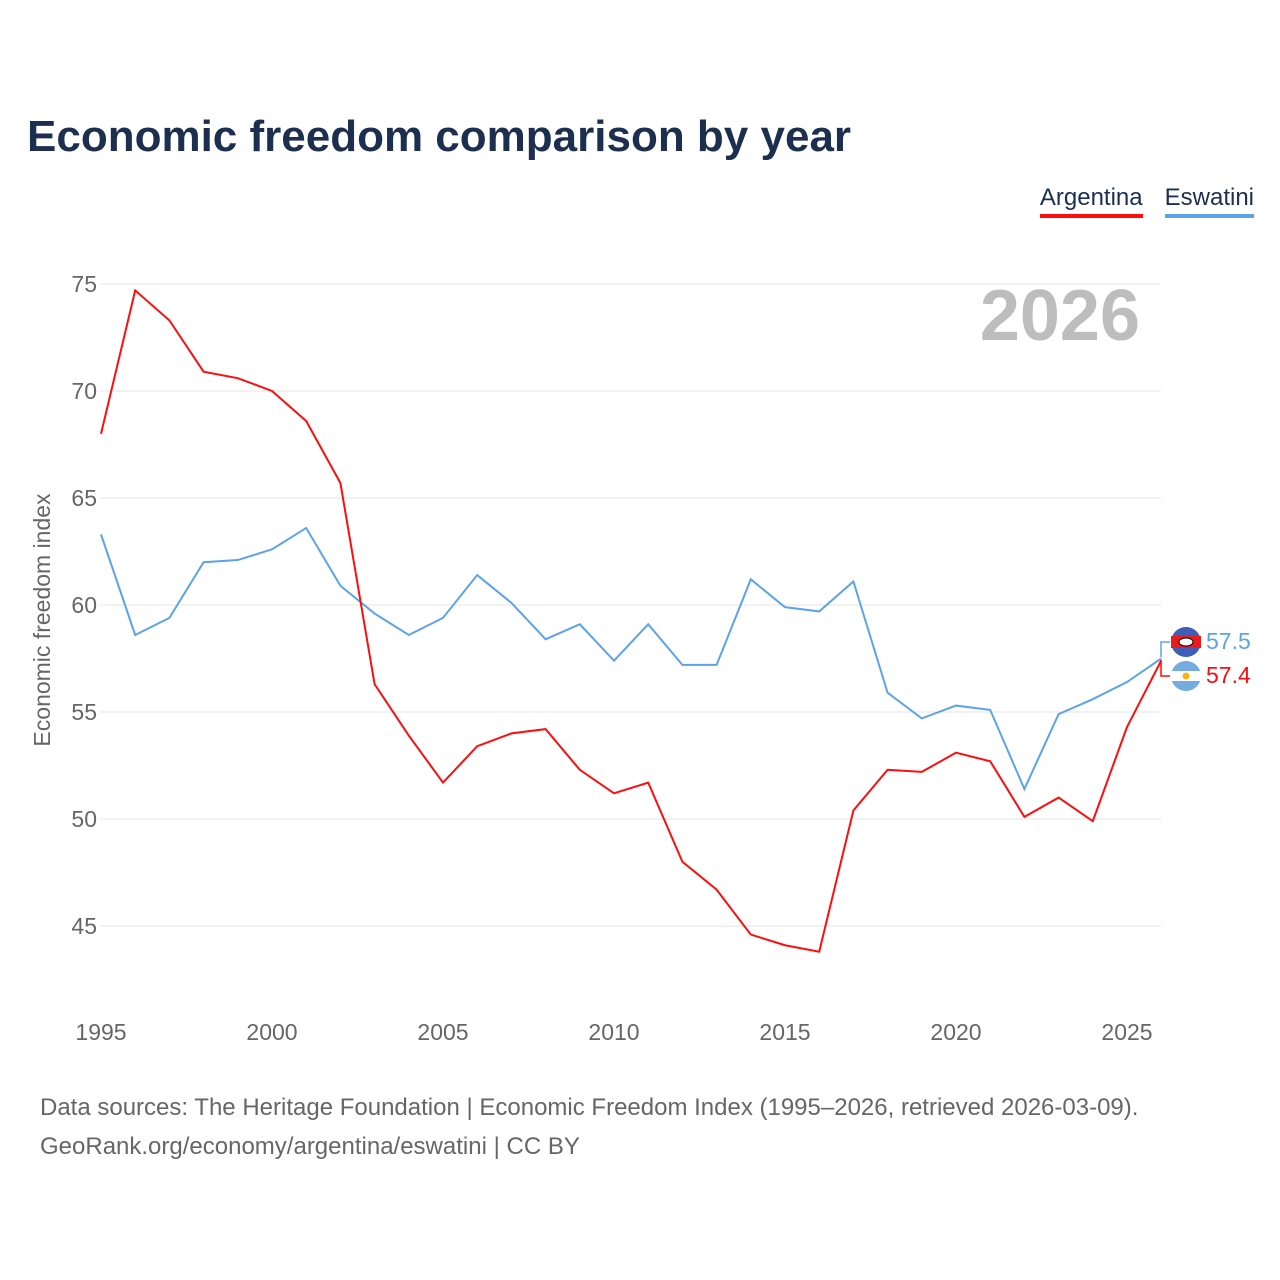  What do you see at coordinates (613, 1032) in the screenshot?
I see `x-tick-label: 2010` at bounding box center [613, 1032].